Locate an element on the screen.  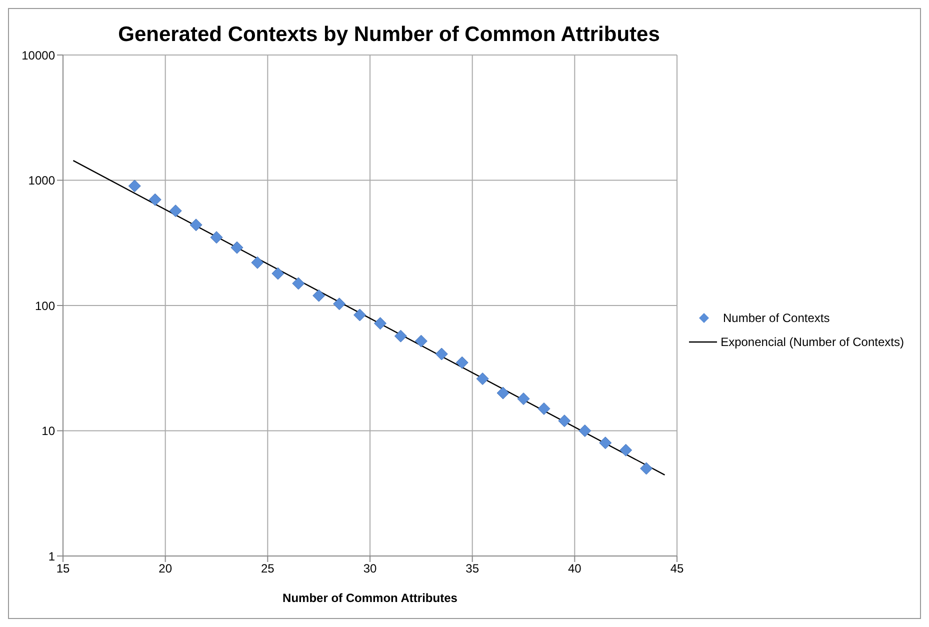
x-tick-label: 25 is located at coordinates (267, 569).